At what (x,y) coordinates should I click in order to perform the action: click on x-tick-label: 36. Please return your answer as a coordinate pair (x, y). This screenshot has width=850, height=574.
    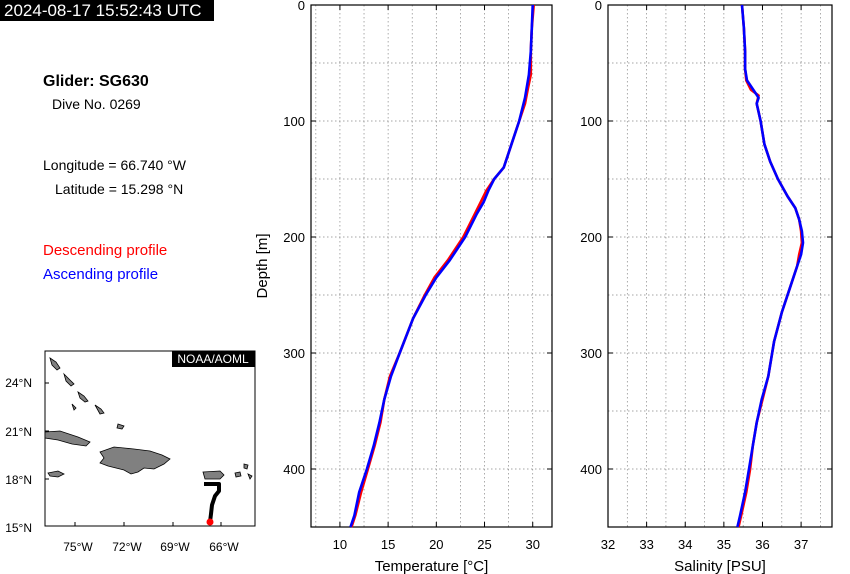
    Looking at the image, I should click on (762, 544).